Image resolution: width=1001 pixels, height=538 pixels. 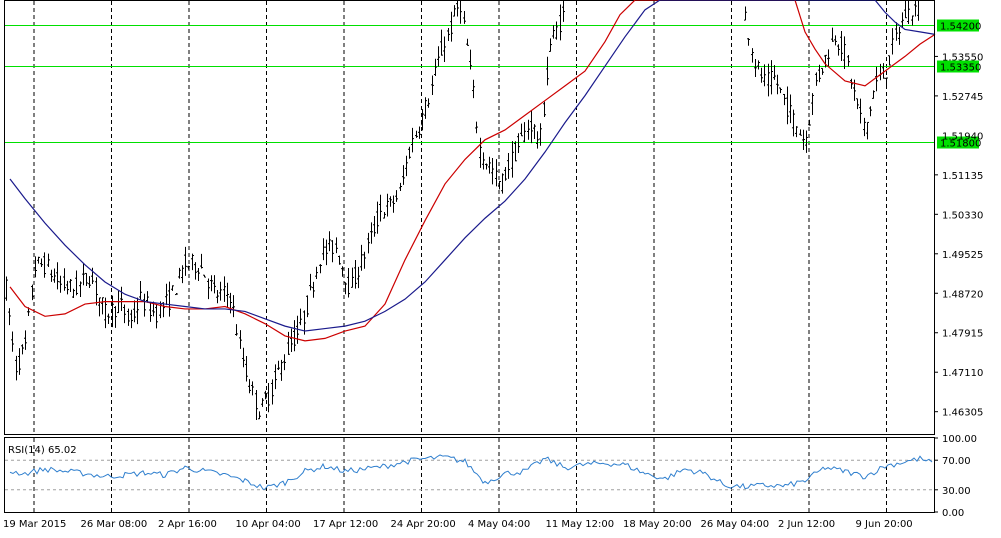 I want to click on rsi-panel: RSI(14) 65.02, so click(x=469, y=475).